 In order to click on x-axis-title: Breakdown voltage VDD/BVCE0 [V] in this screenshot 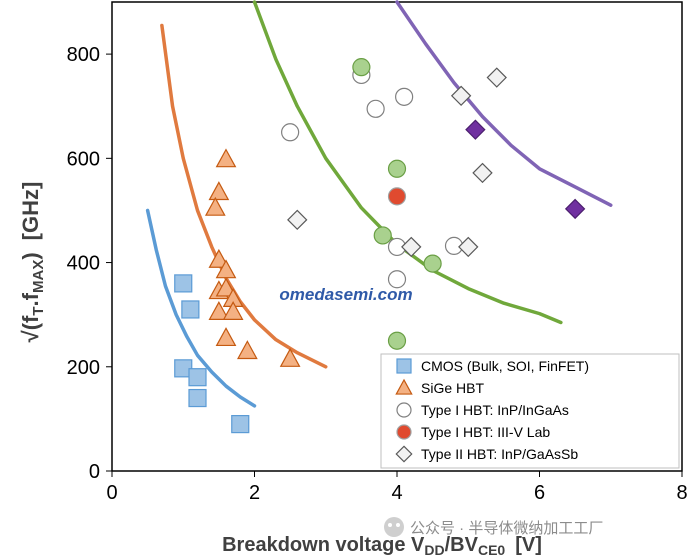, I will do `click(382, 545)`.